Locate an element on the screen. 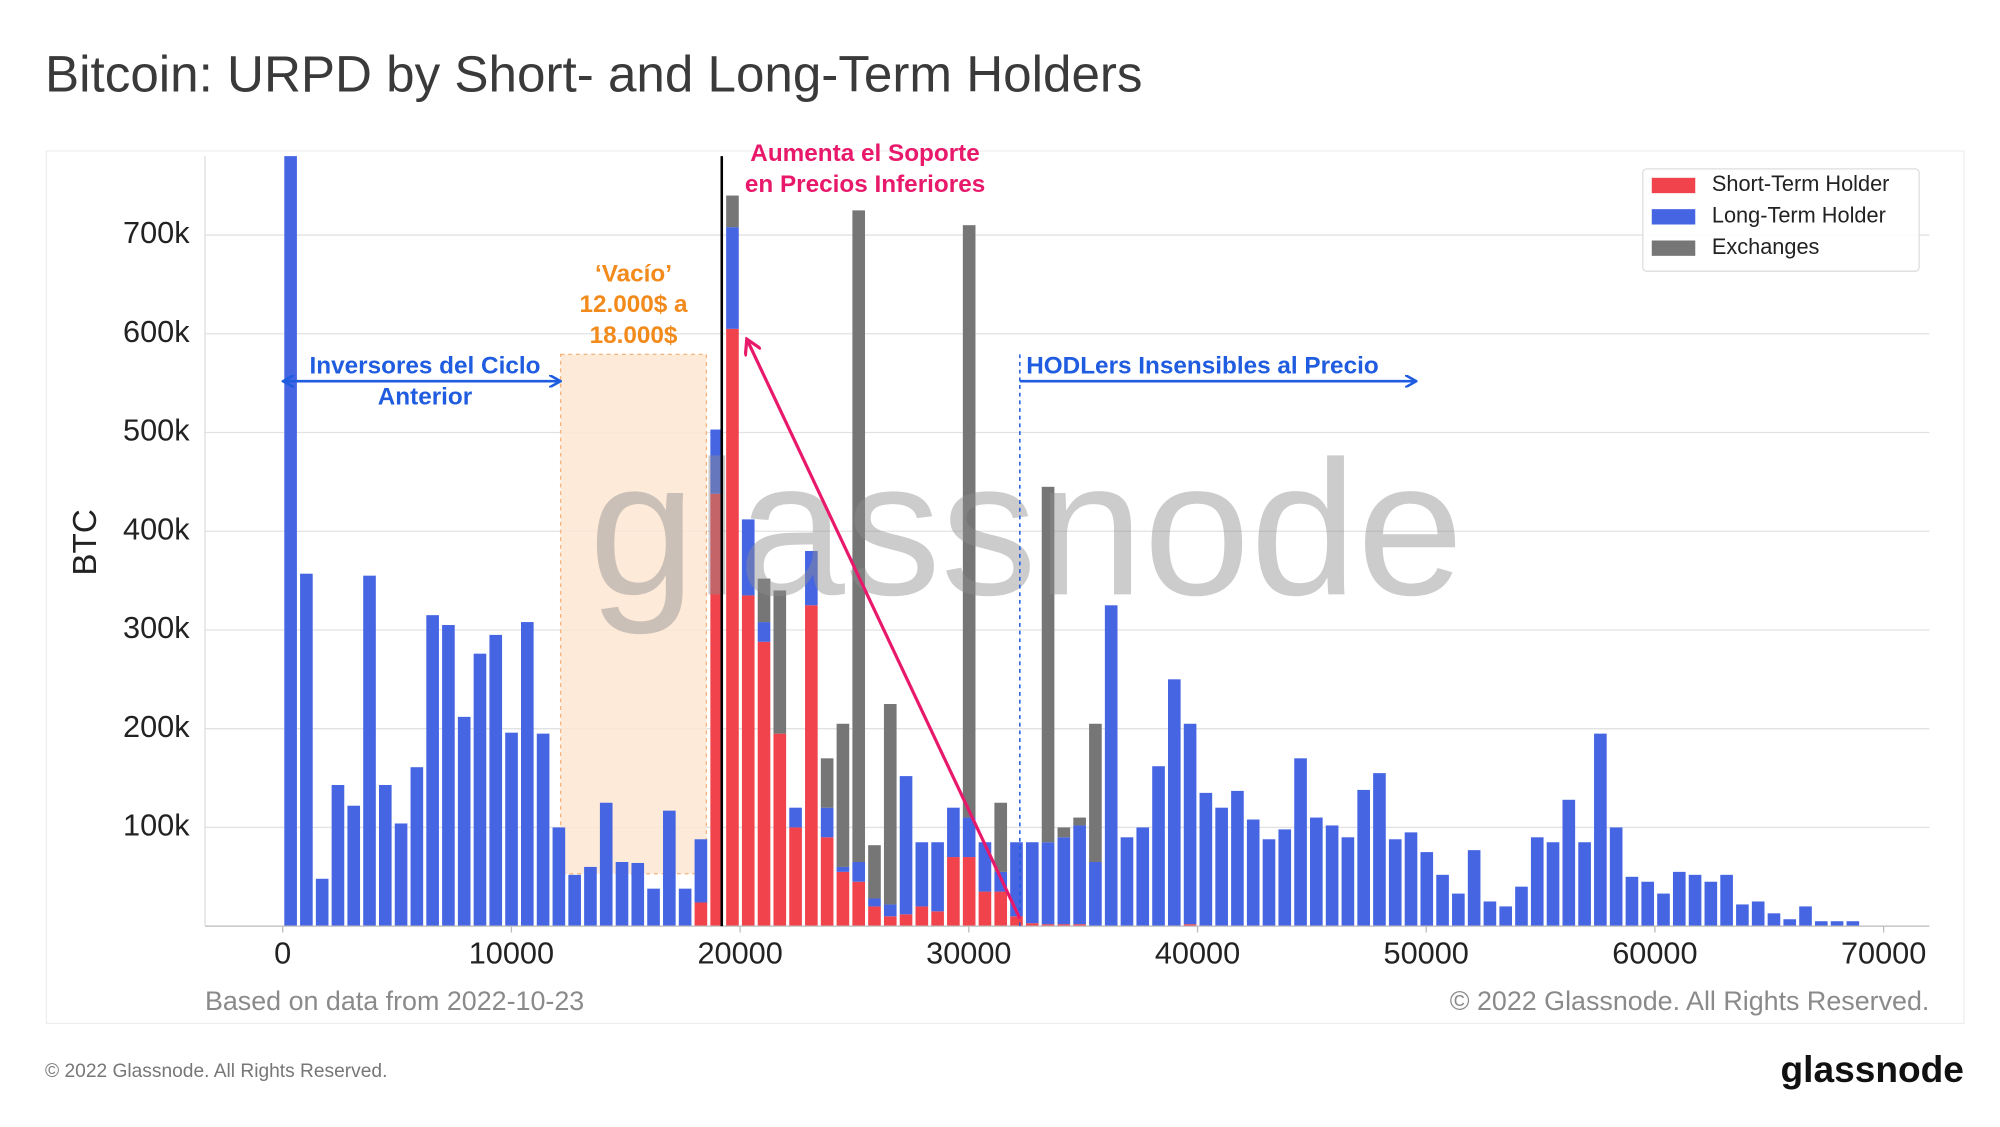  y-axis-label: BTC is located at coordinates (85, 542).